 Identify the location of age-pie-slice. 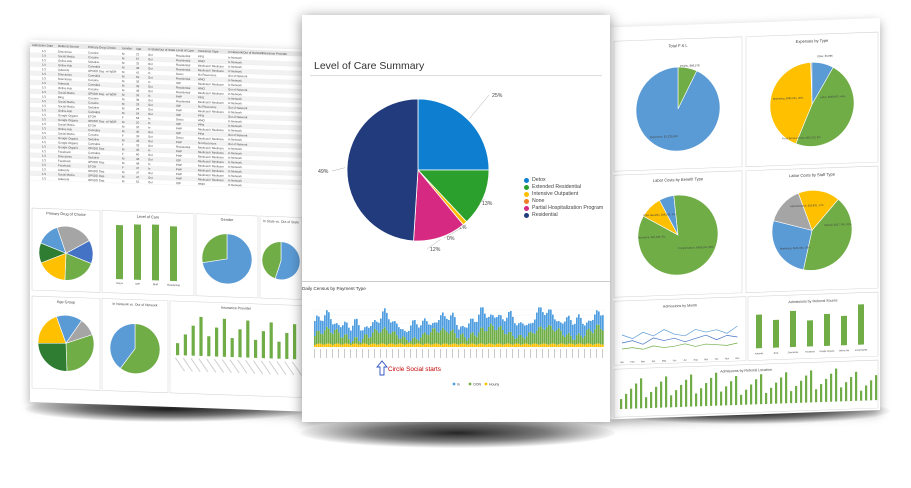
(80, 353).